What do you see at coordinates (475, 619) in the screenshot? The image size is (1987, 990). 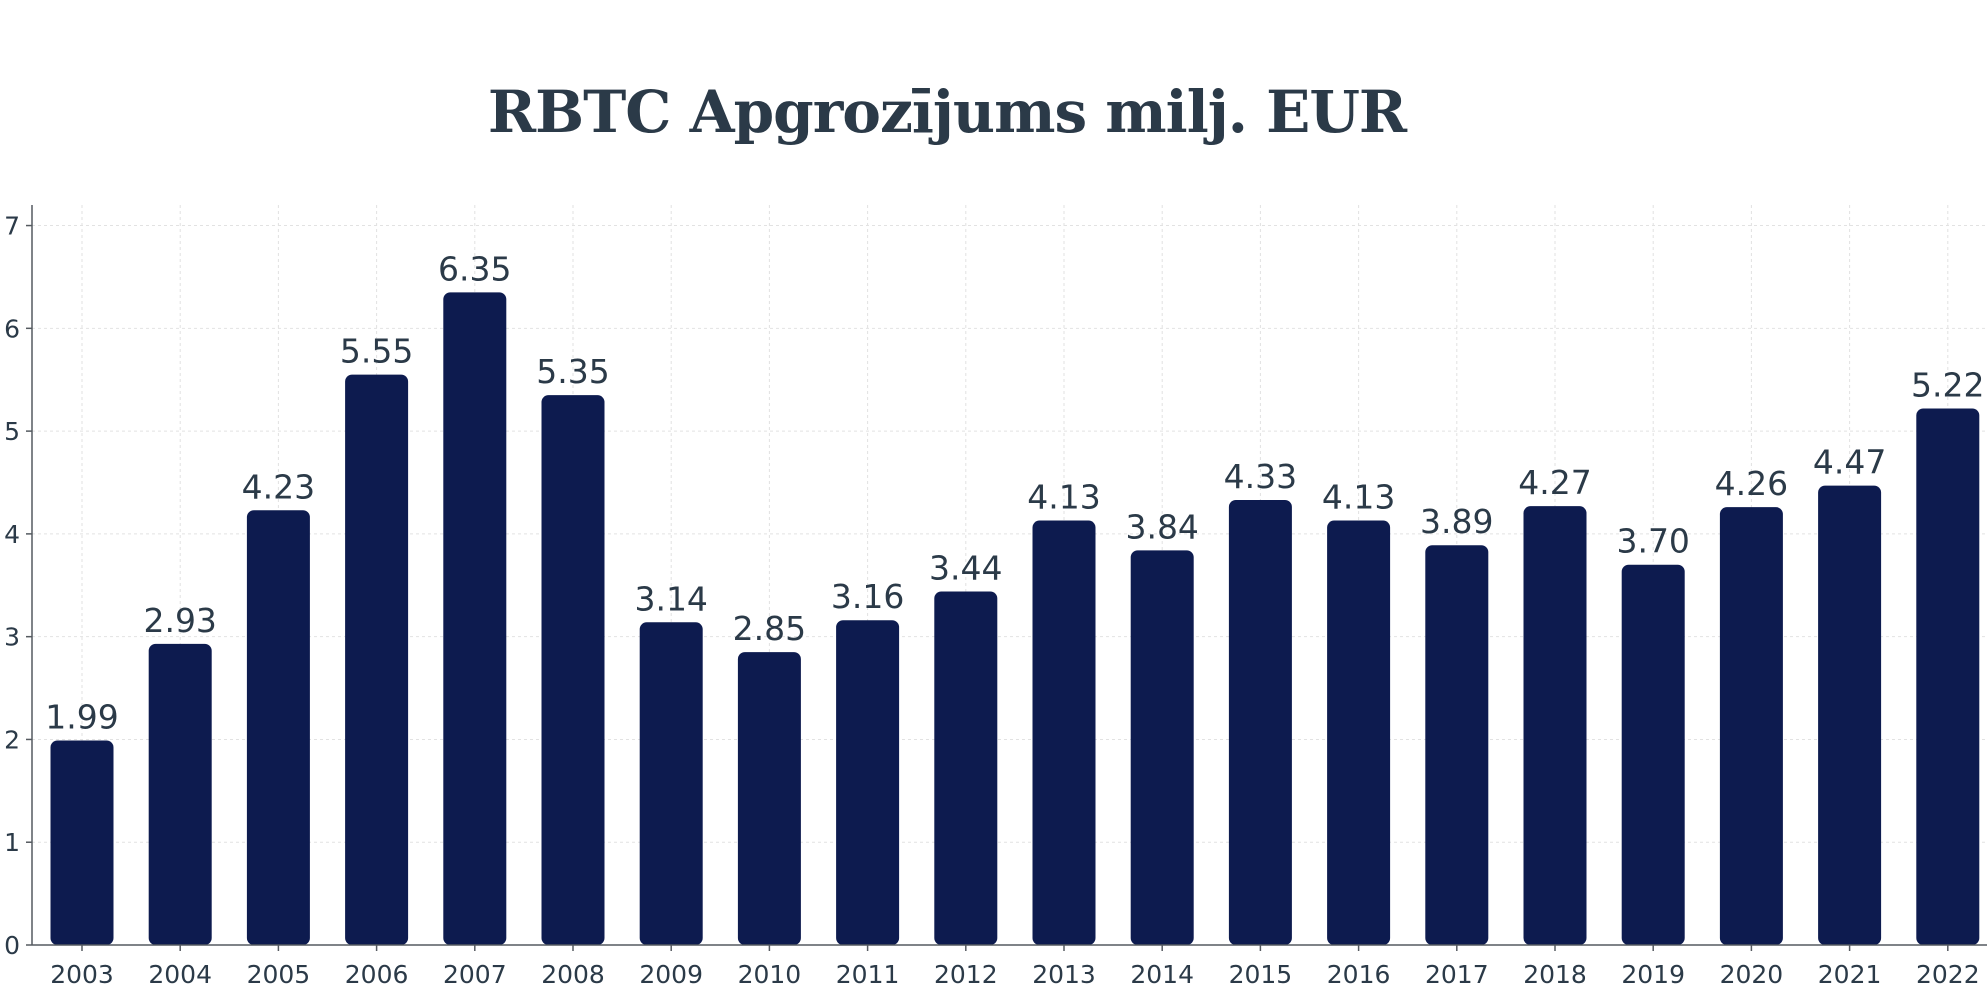 I see `bar-2007` at bounding box center [475, 619].